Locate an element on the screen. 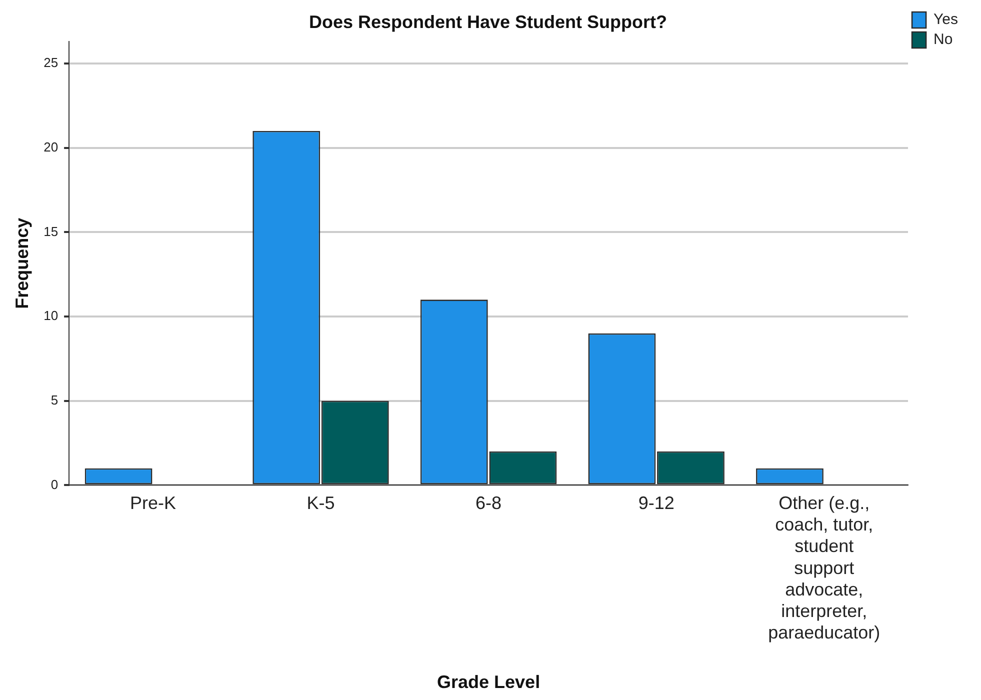  x-axis-title: Grade Level is located at coordinates (488, 682).